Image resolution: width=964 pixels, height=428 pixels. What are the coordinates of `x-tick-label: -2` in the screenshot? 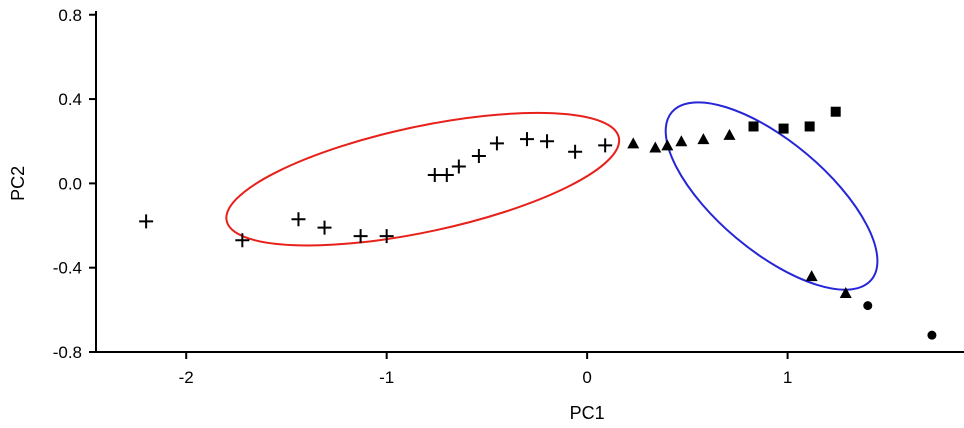 It's located at (186, 377).